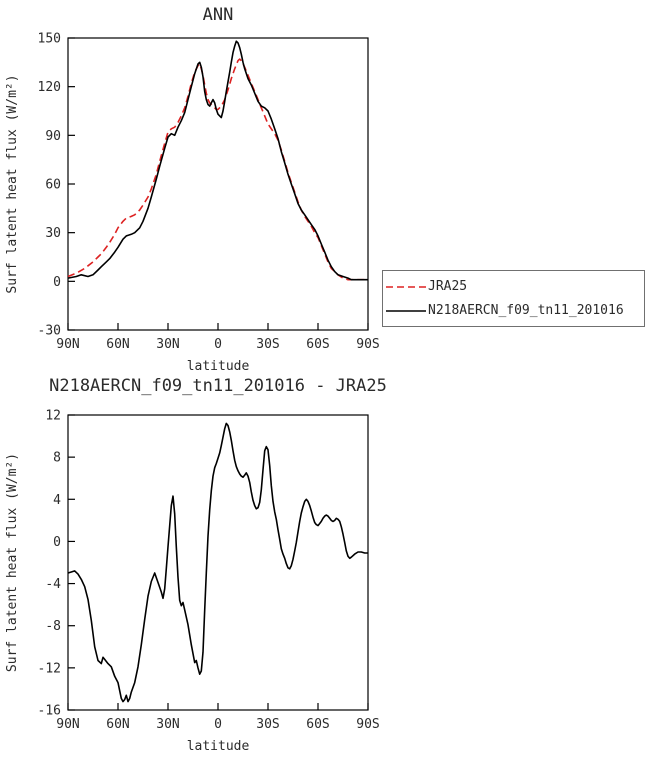 The width and height of the screenshot is (648, 758). I want to click on legend-item-jra25: JRA25, so click(514, 287).